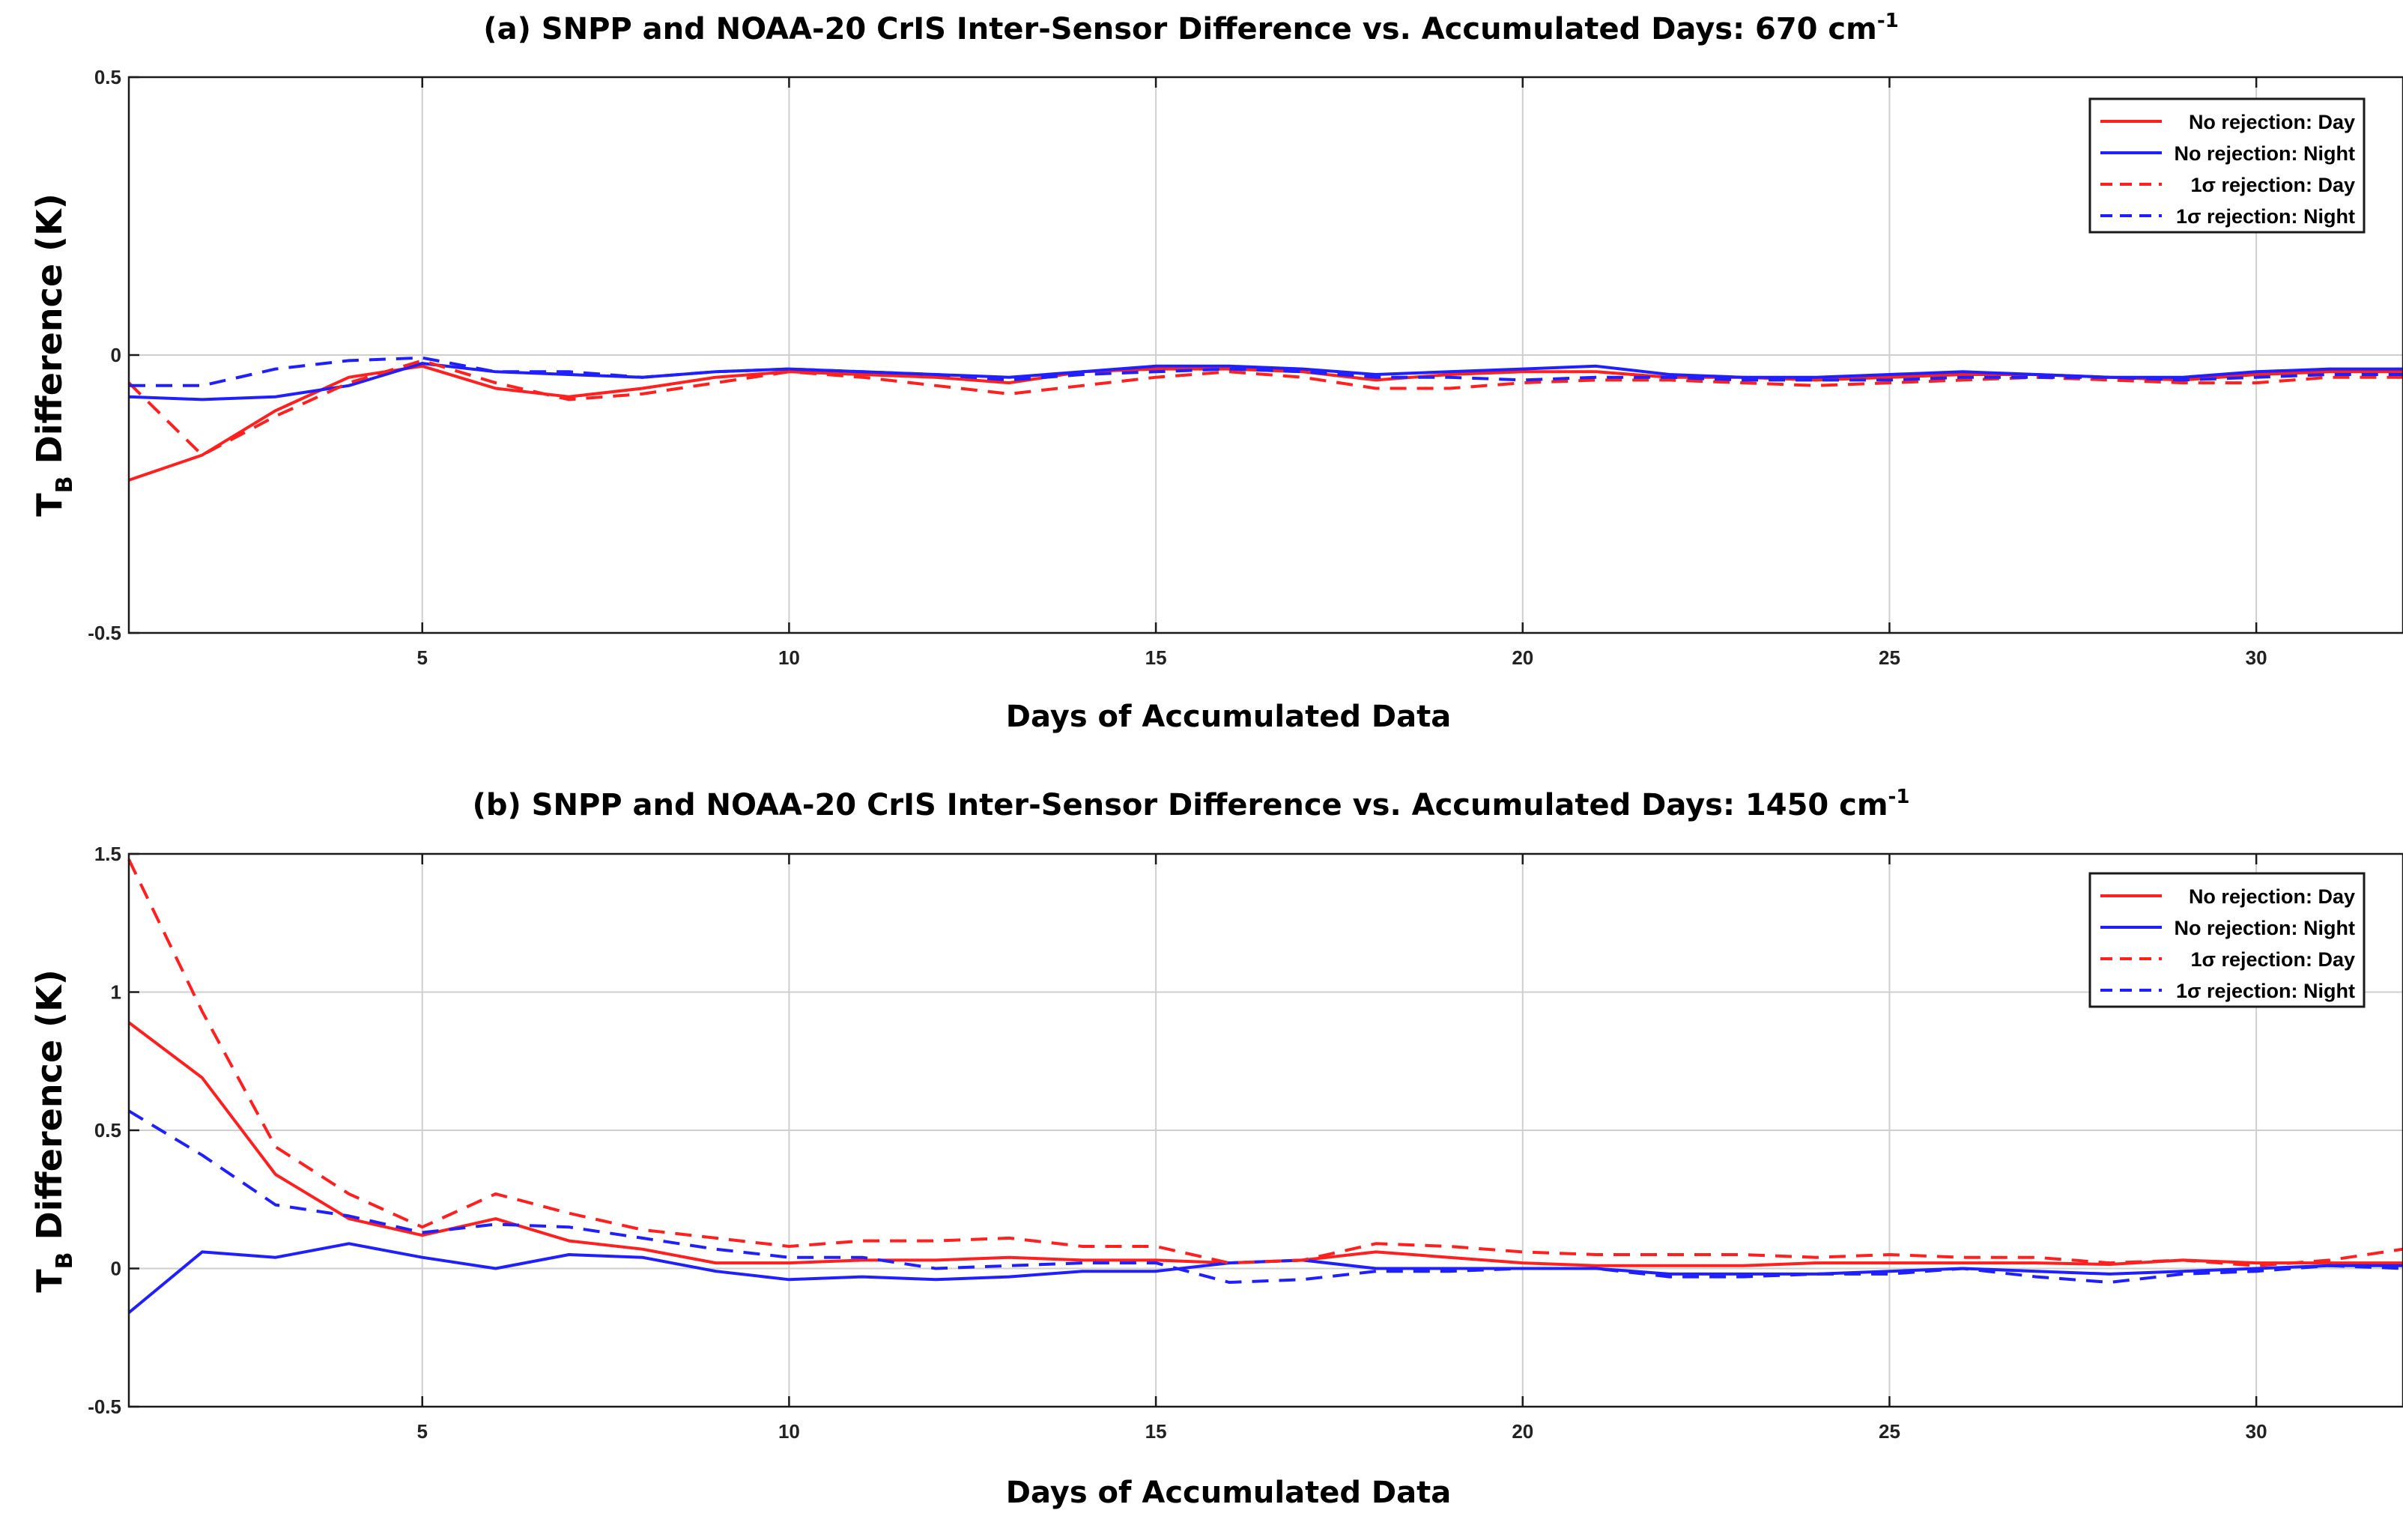  Describe the element at coordinates (116, 355) in the screenshot. I see `chart-a-y-tick-label: 0` at that location.